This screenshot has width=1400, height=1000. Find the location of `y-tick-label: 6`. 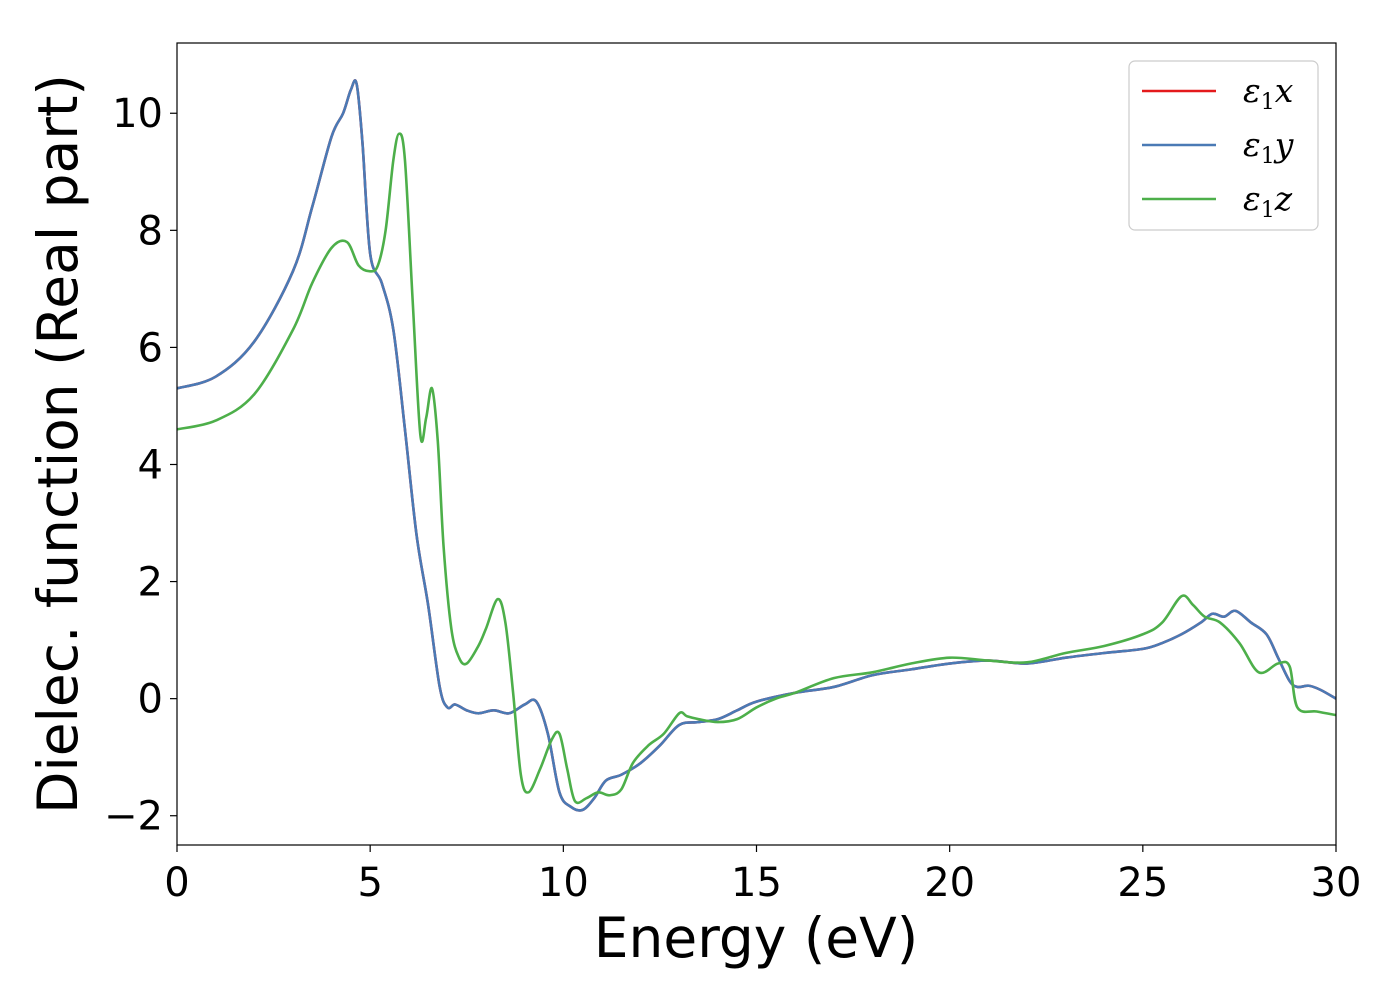

y-tick-label: 6 is located at coordinates (150, 348).